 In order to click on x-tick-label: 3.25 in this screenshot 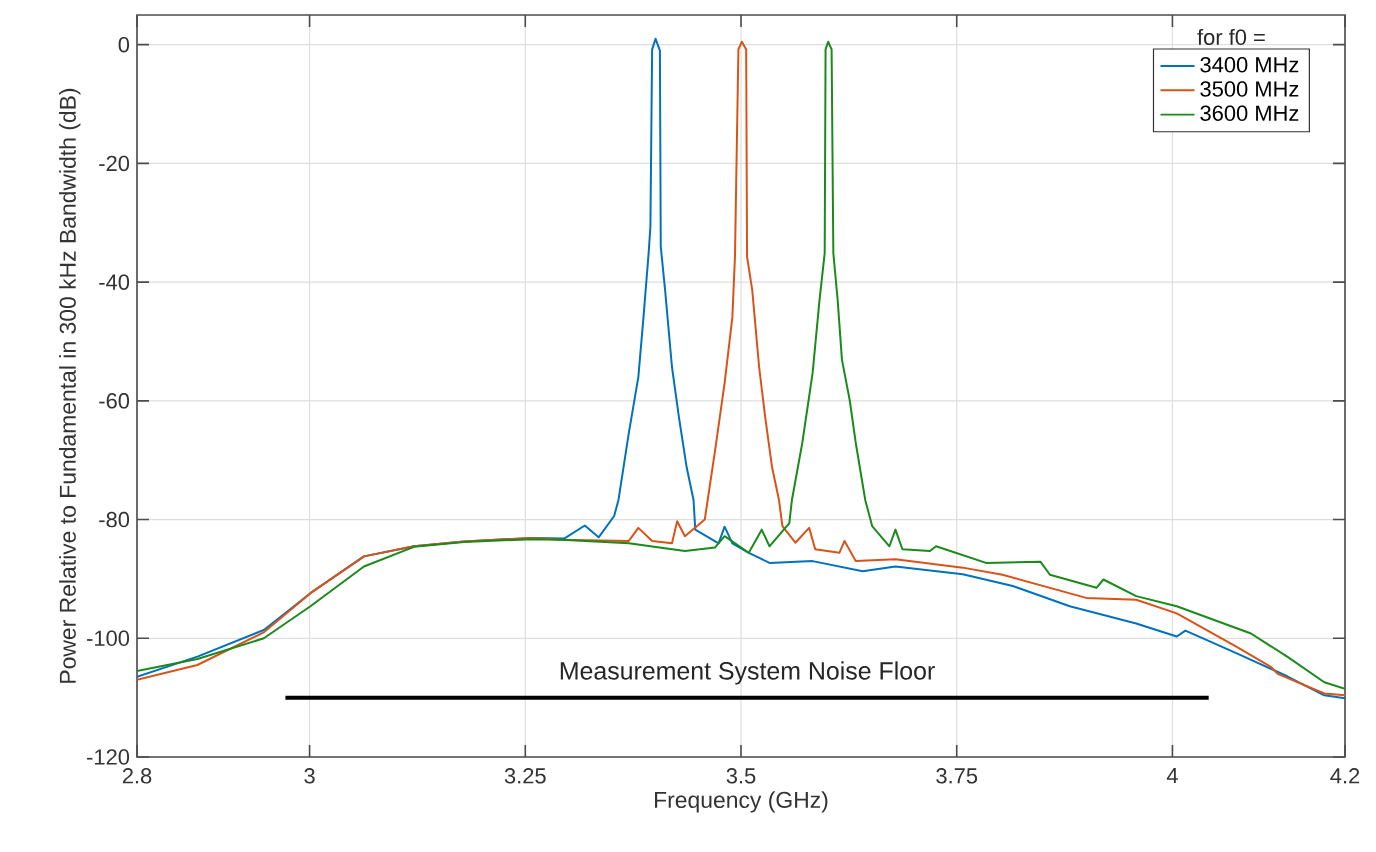, I will do `click(525, 776)`.